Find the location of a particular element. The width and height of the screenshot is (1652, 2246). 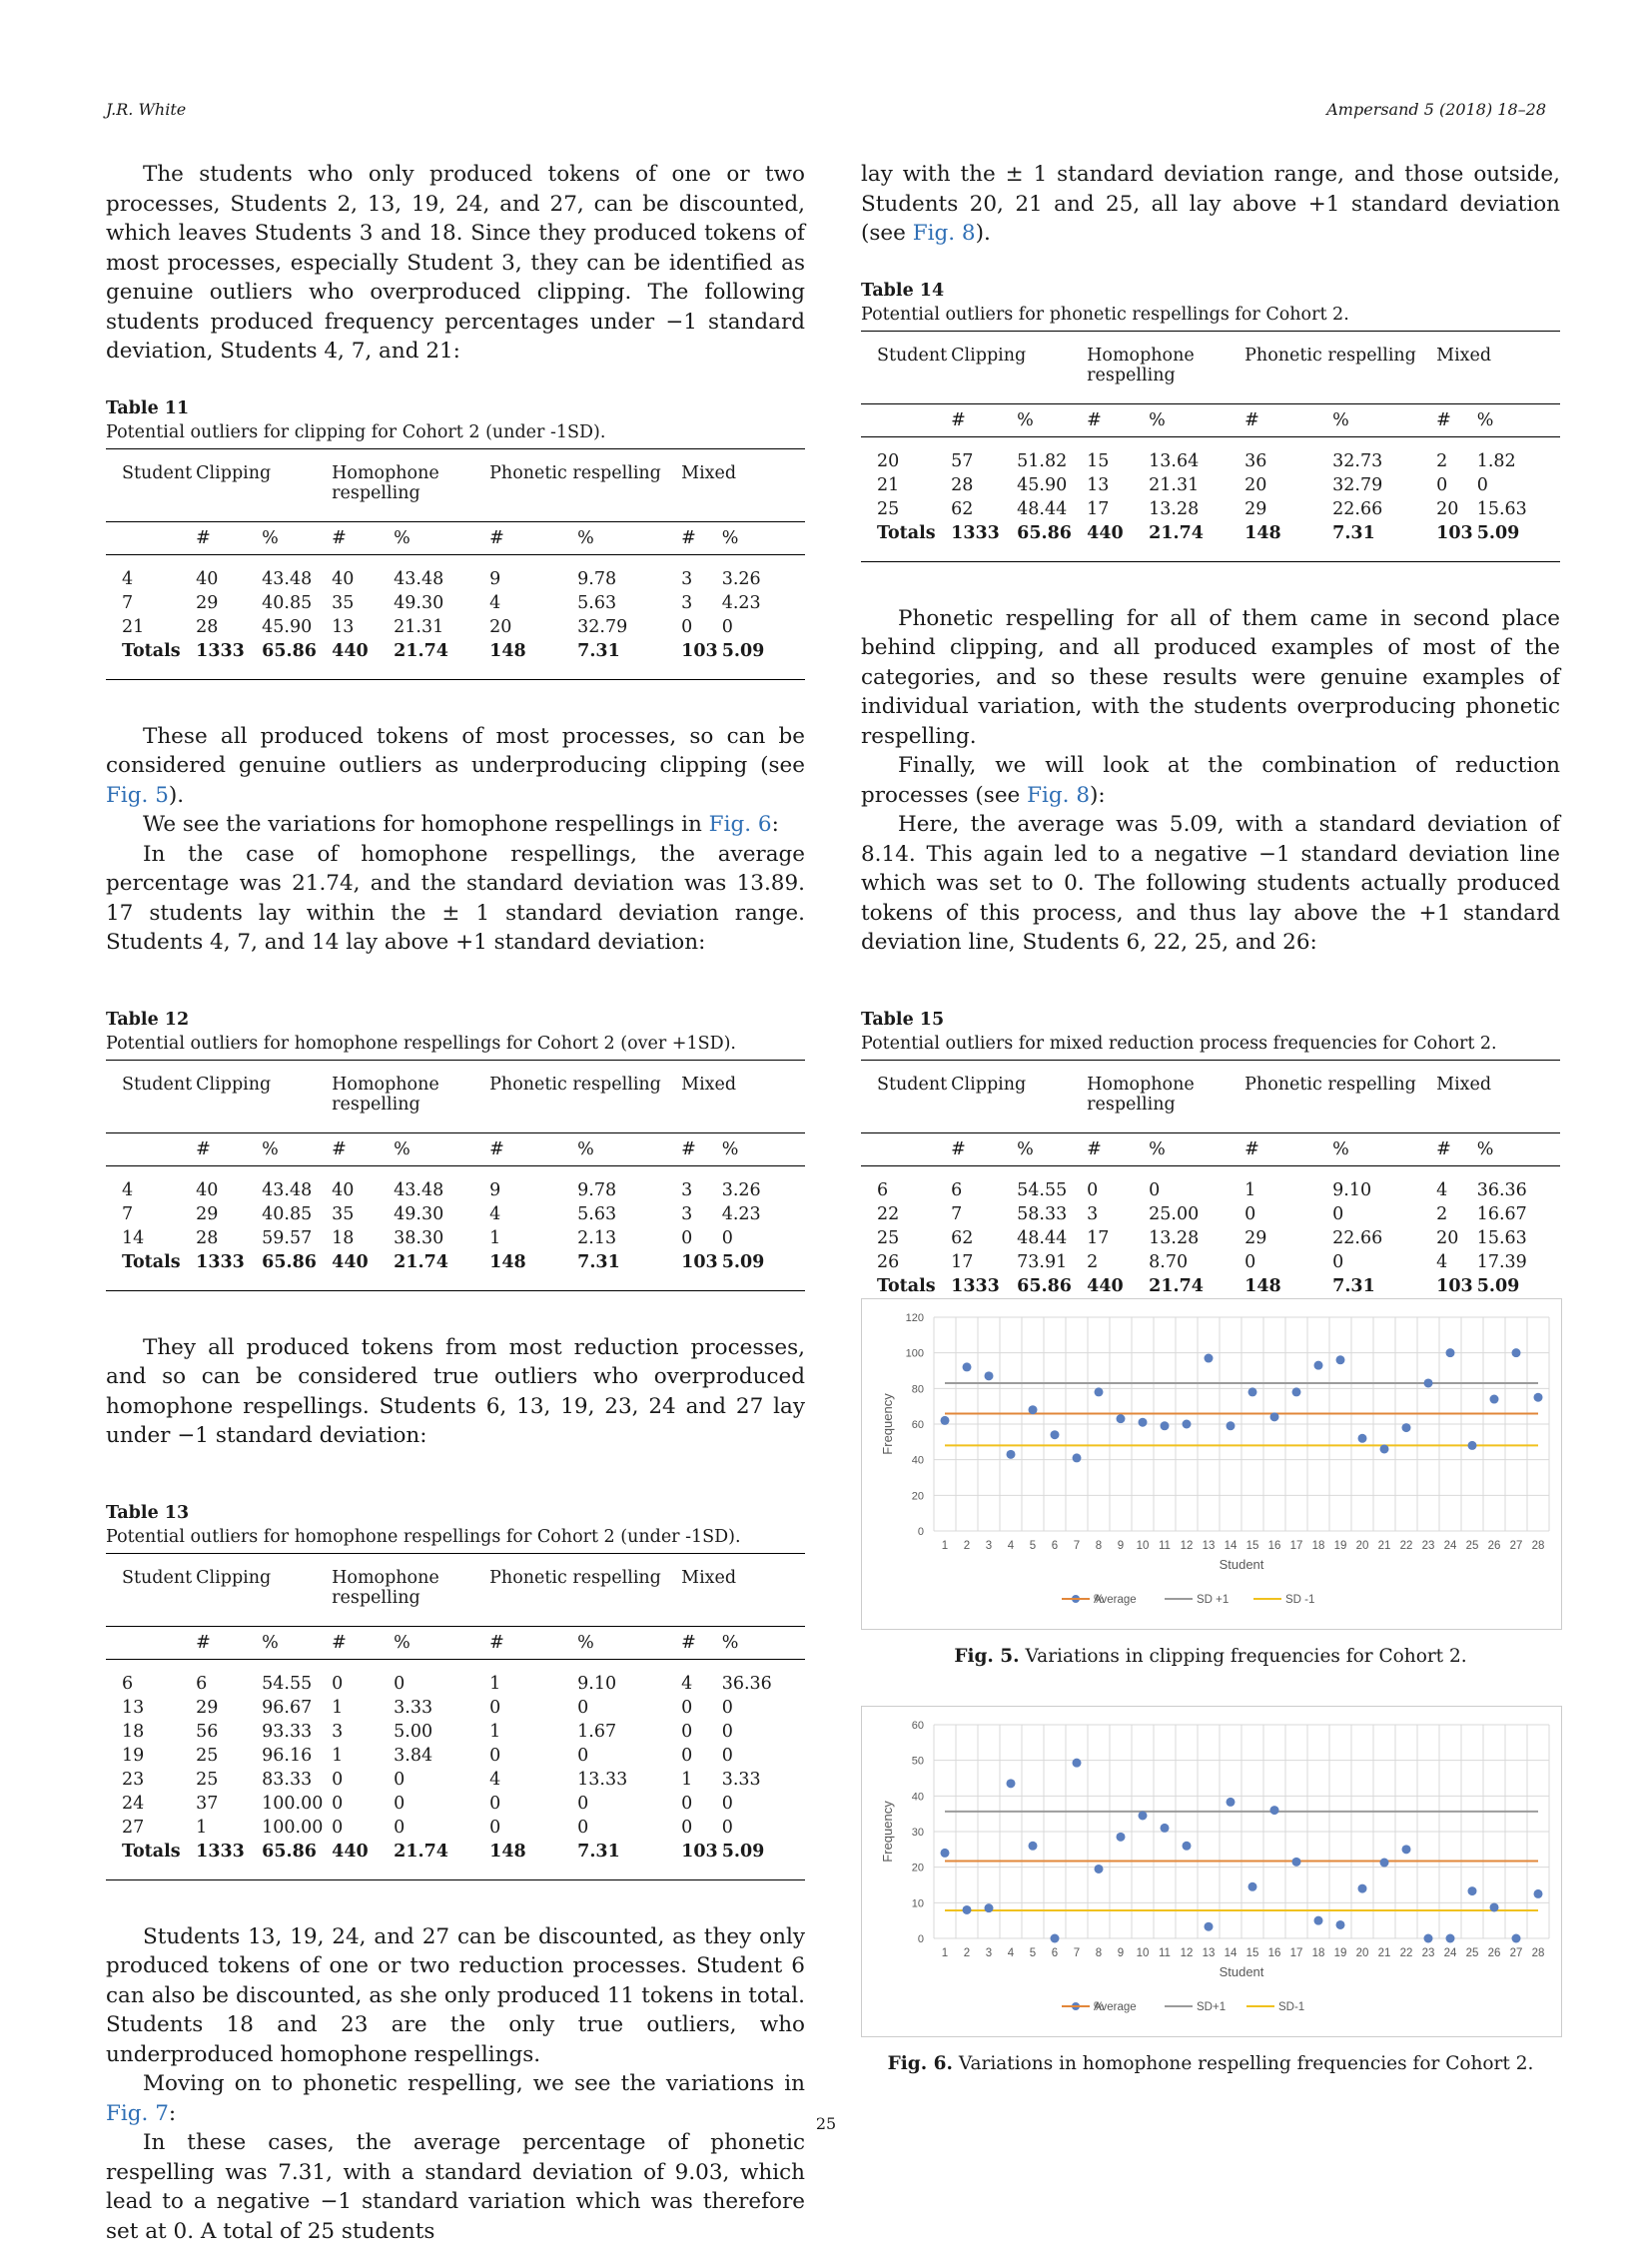

x-tick-label: 1 is located at coordinates (945, 1953).